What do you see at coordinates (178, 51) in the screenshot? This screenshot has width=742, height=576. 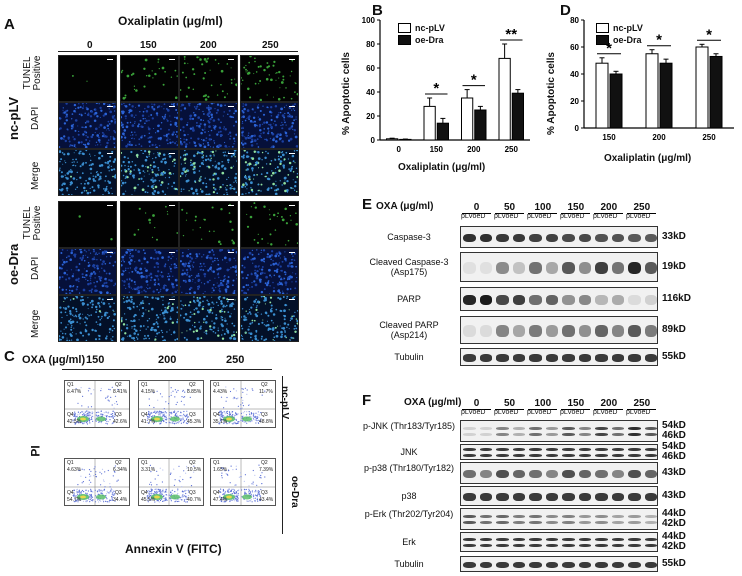 I see `panel-a-header-line` at bounding box center [178, 51].